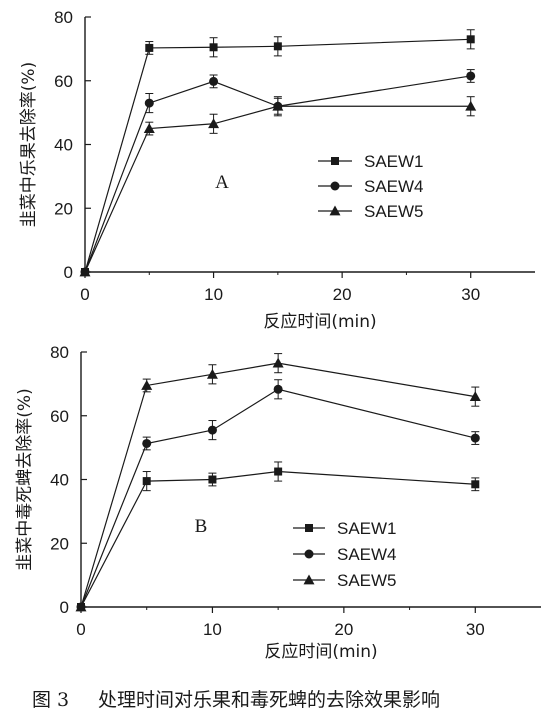 This screenshot has width=560, height=718. Describe the element at coordinates (269, 700) in the screenshot. I see `caption-text: 处理时间对乐果和毒死蜱的去除效果影响` at that location.